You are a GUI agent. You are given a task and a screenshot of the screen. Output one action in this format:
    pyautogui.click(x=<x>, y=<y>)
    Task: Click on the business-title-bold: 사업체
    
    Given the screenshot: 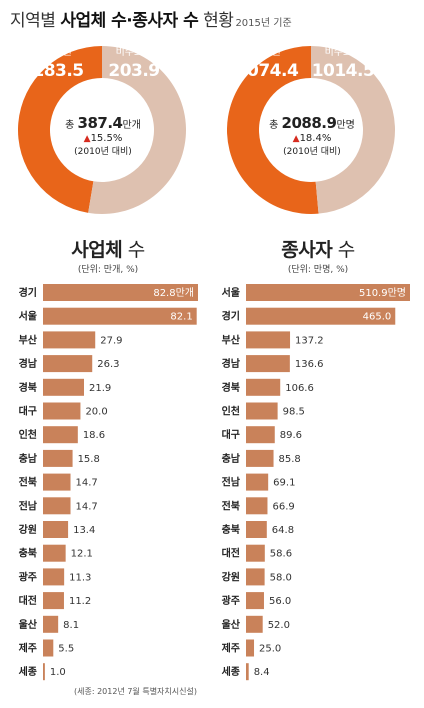 What is the action you would take?
    pyautogui.click(x=97, y=250)
    